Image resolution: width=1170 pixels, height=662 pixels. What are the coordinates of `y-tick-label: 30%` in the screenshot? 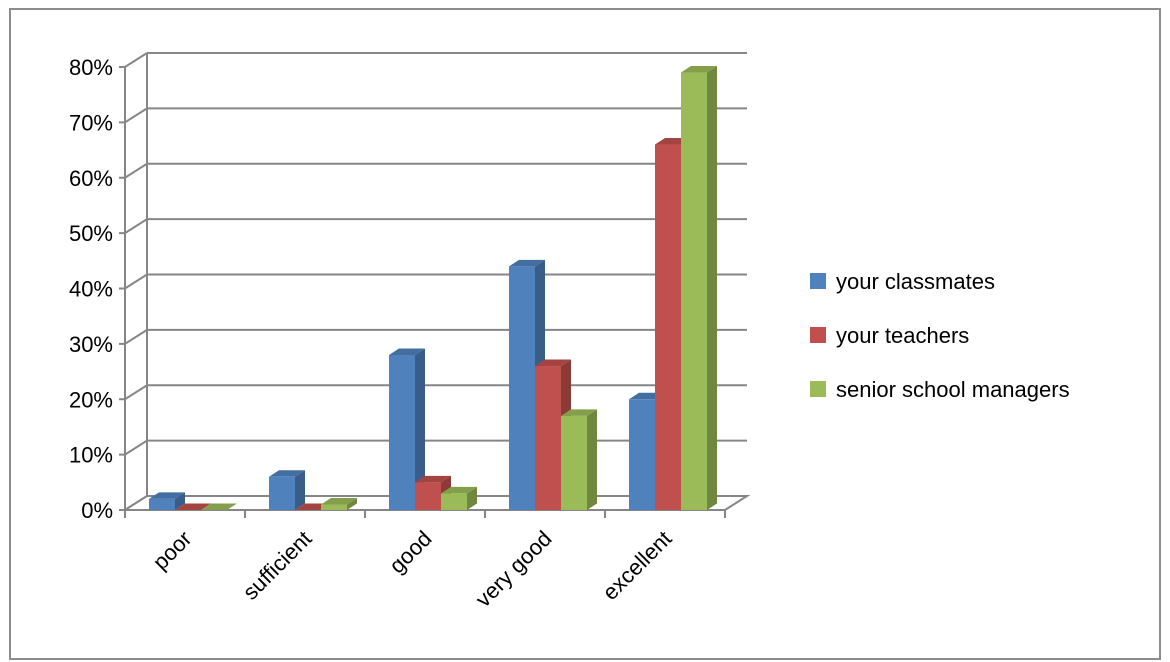 It's located at (91, 344).